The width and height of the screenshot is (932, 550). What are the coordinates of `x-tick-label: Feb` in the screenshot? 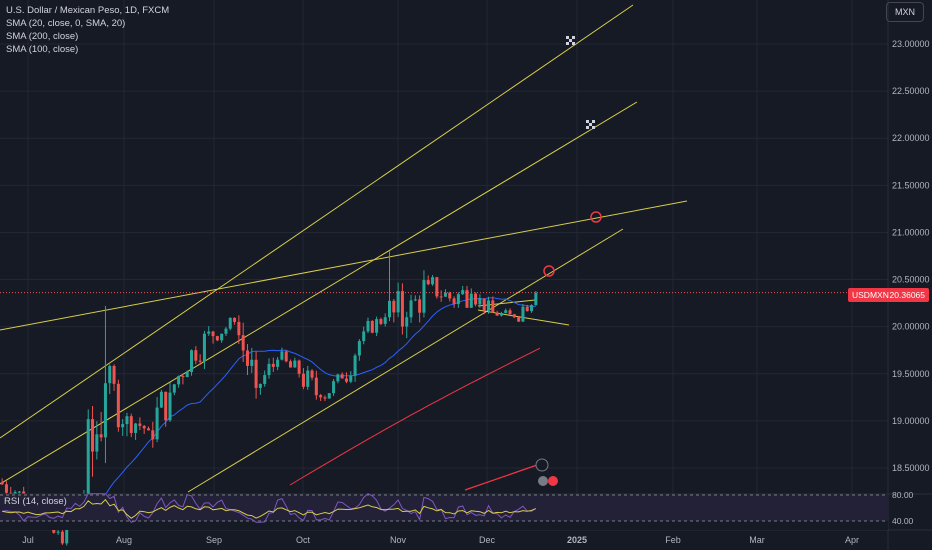 It's located at (673, 540).